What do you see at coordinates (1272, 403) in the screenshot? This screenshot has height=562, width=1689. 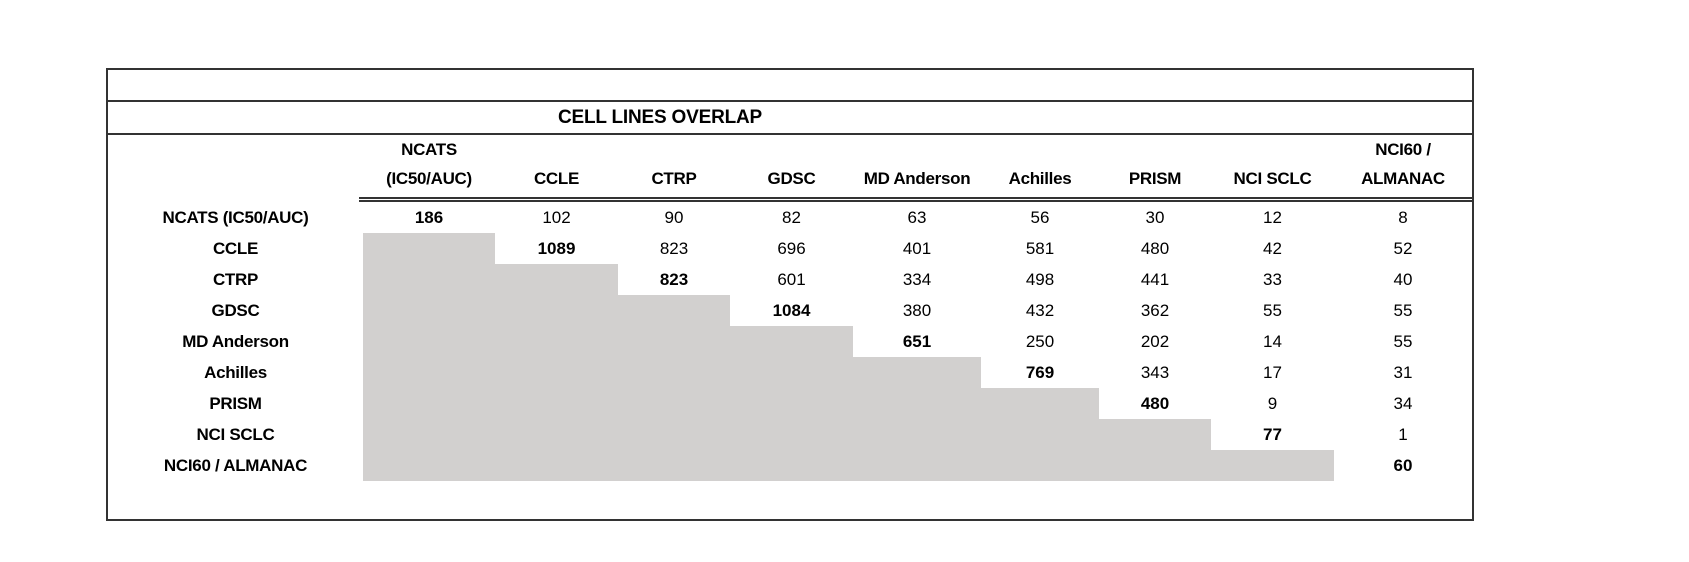 I see `matrix-cell: 9` at bounding box center [1272, 403].